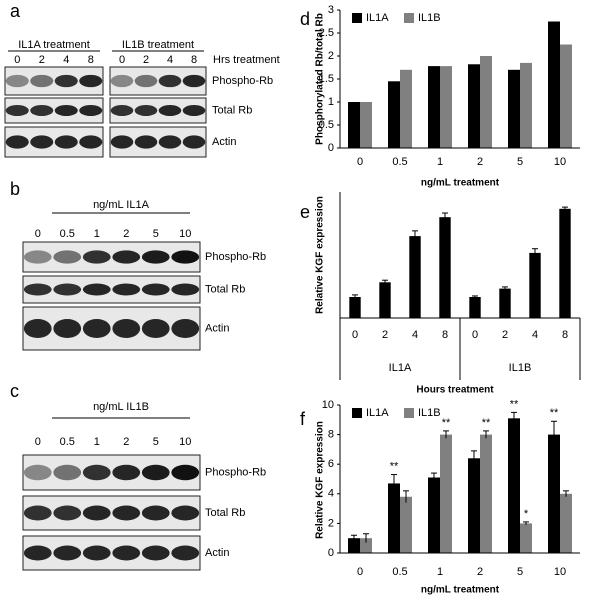 This screenshot has height=600, width=597. What do you see at coordinates (158, 45) in the screenshot?
I see `group-title: IL1B treatment` at bounding box center [158, 45].